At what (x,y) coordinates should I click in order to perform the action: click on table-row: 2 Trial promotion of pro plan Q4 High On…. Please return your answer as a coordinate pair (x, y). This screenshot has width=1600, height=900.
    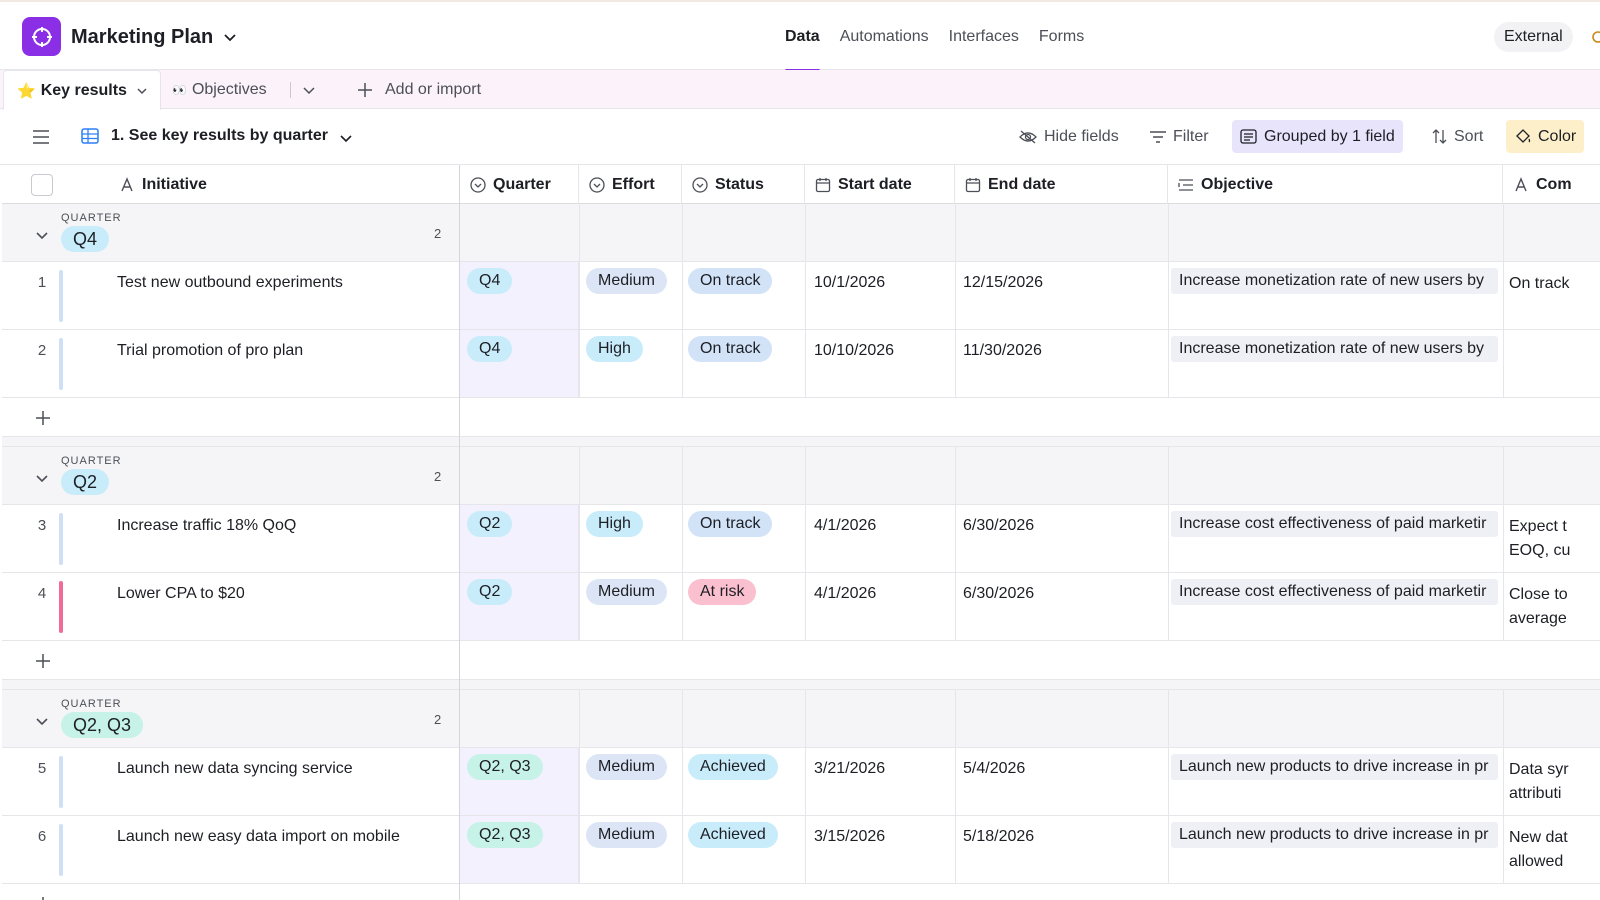
    Looking at the image, I should click on (801, 364).